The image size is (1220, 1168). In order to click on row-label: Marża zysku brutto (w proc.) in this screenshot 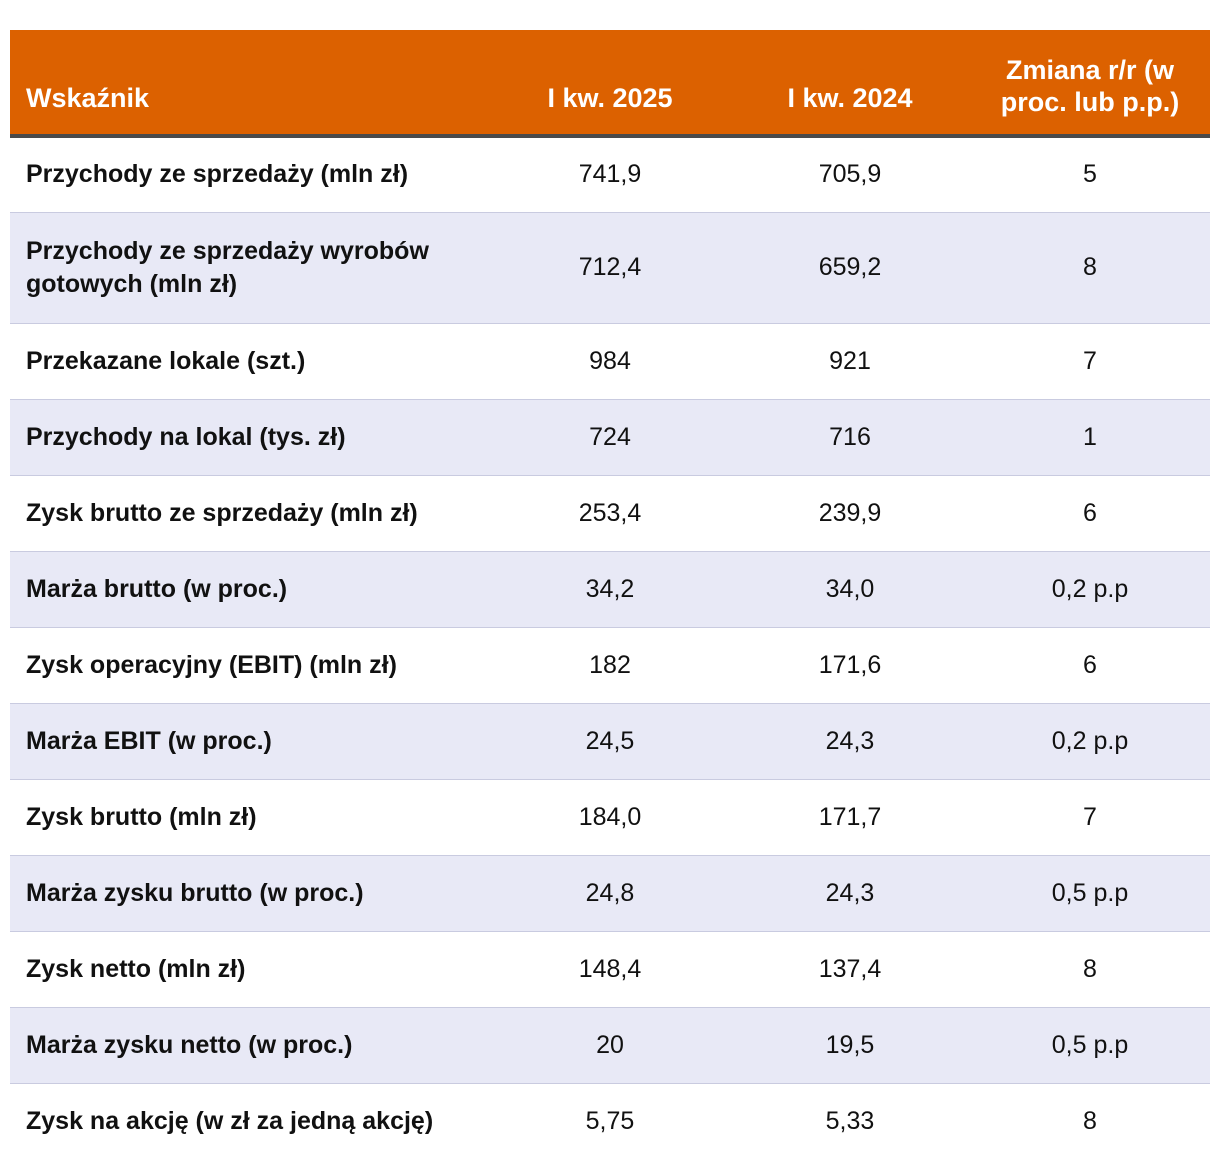, I will do `click(250, 893)`.